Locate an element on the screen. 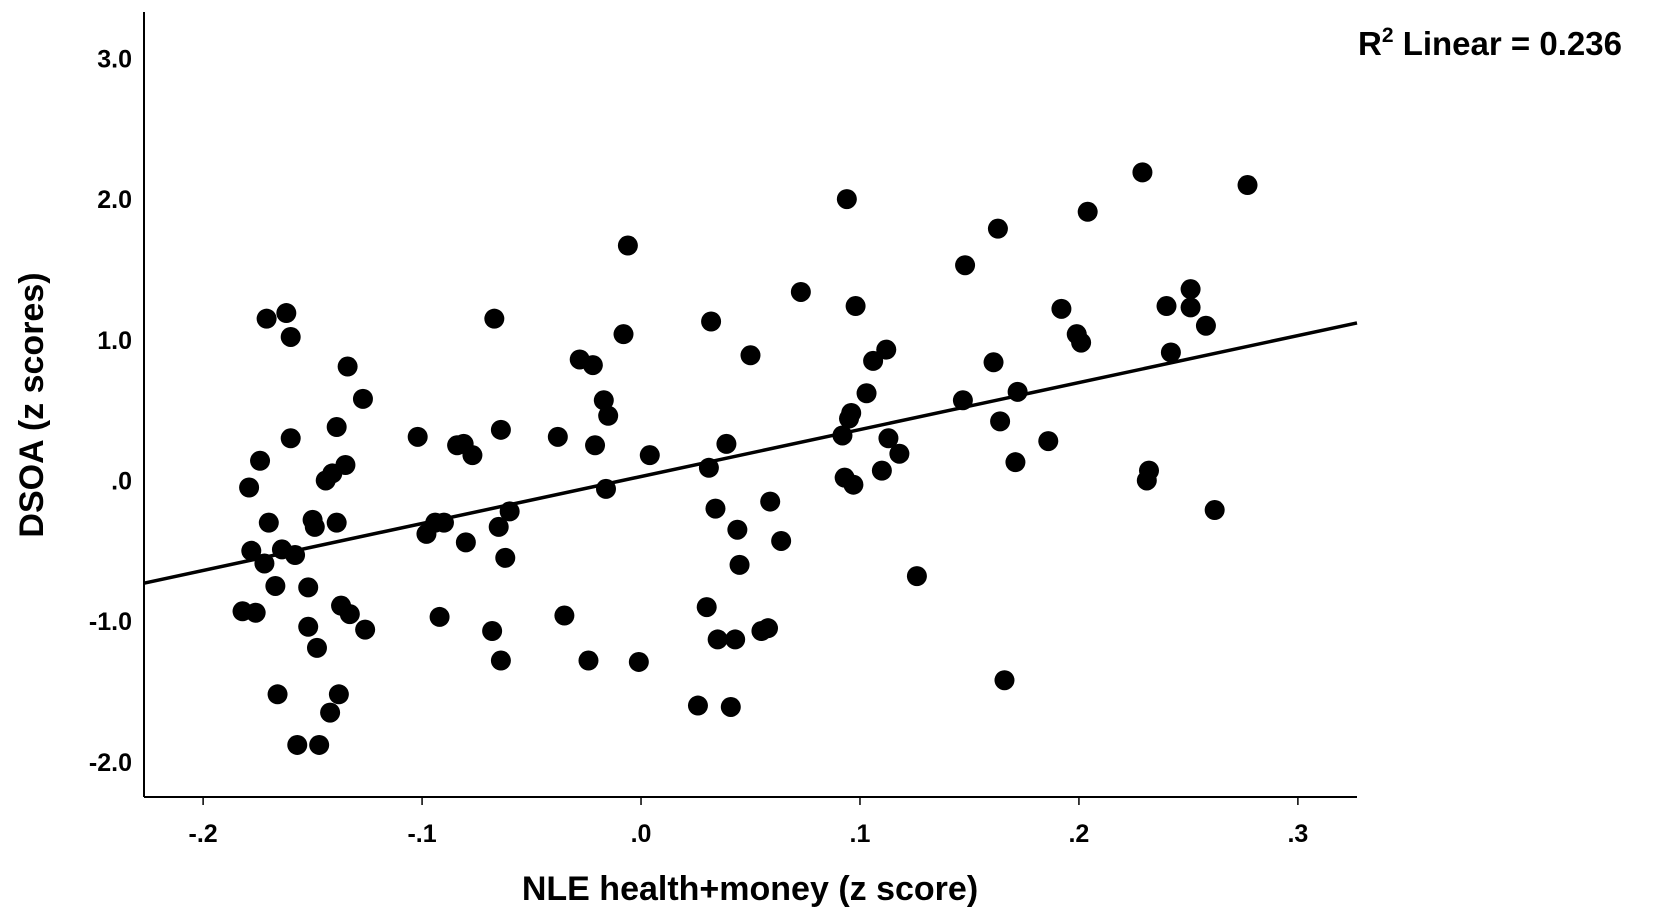 Image resolution: width=1677 pixels, height=920 pixels. y-tick-label: 2.0 is located at coordinates (114, 200).